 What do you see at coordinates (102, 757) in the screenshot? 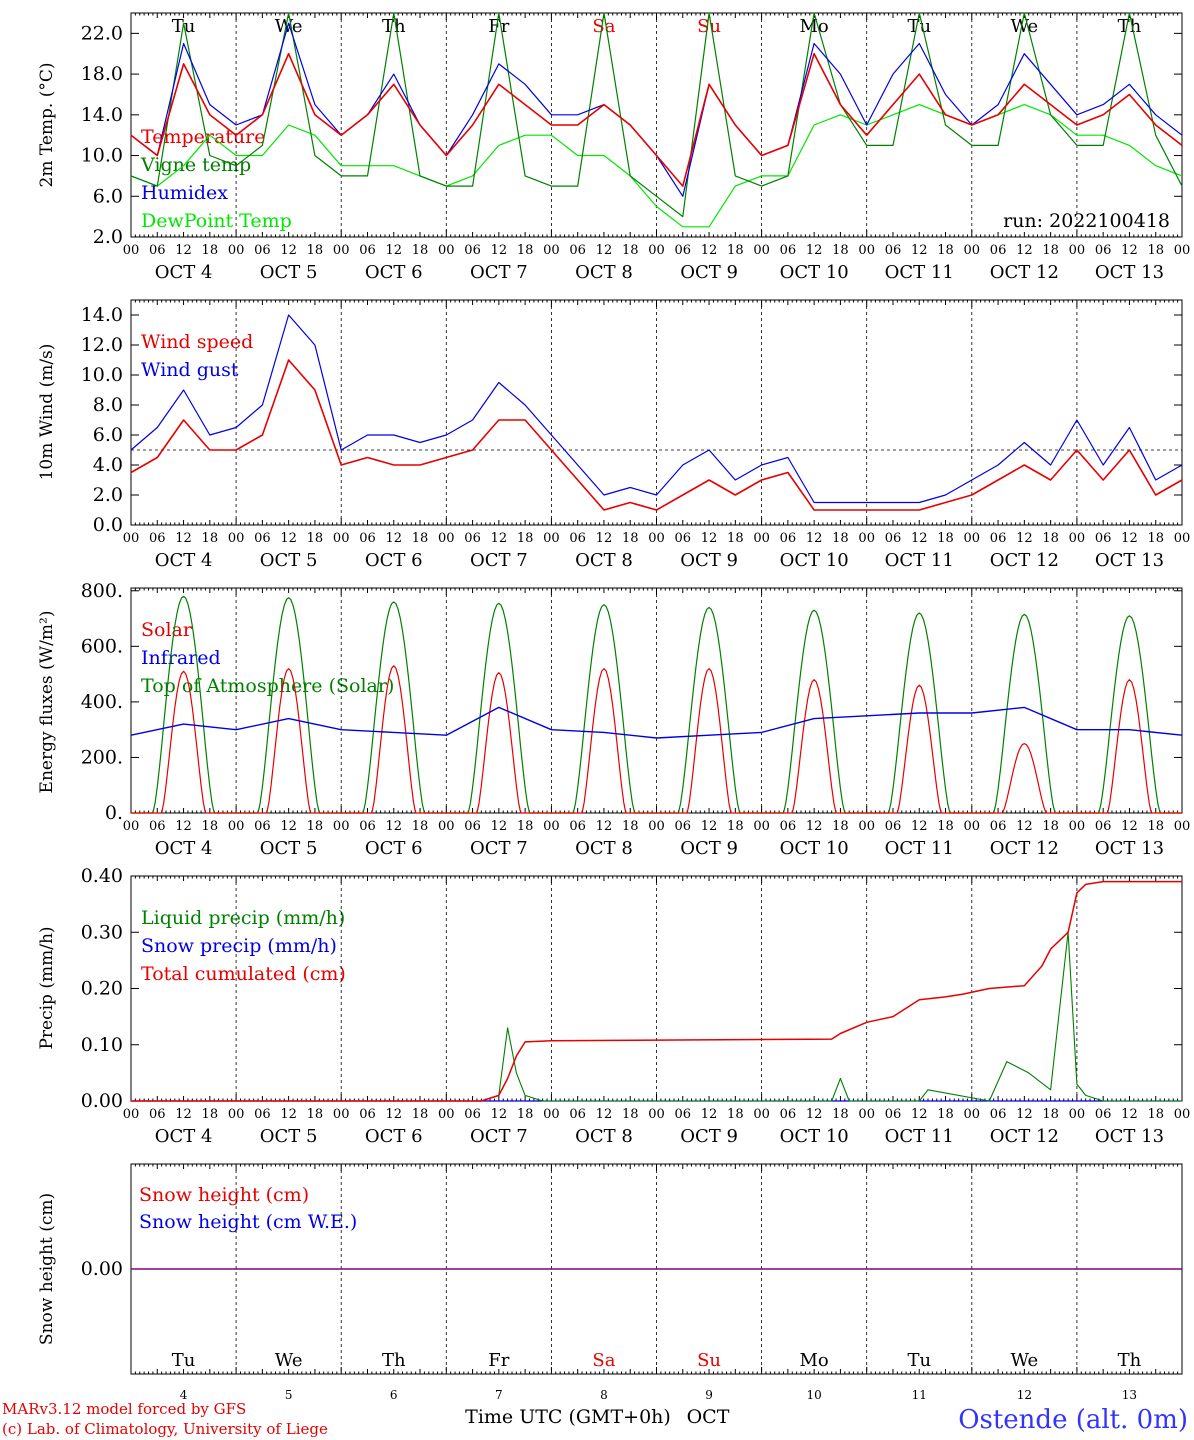
I see `y-tick-label: 200.` at bounding box center [102, 757].